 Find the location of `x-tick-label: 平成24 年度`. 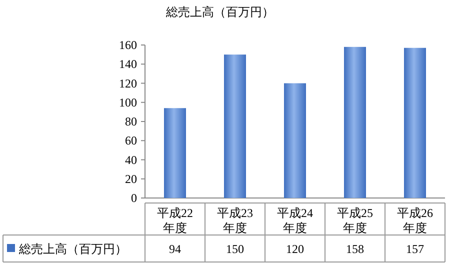

x-tick-label: 平成24 年度 is located at coordinates (295, 220).